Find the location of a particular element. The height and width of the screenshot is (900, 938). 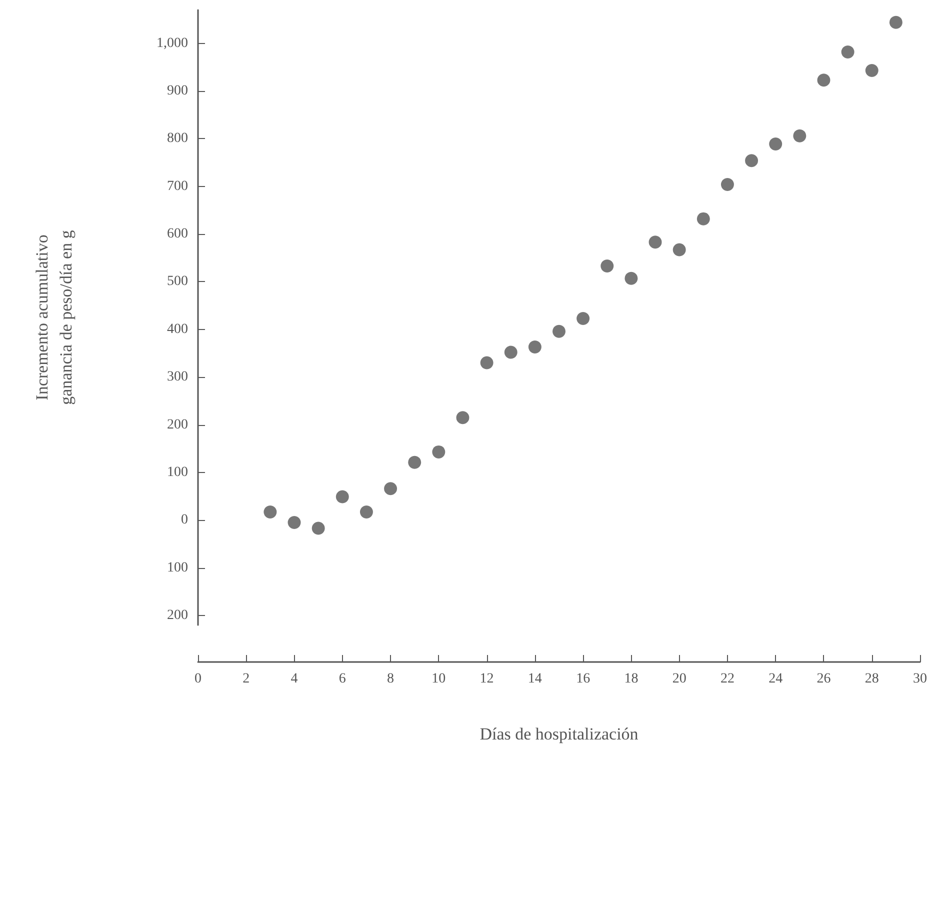

y-tick-label: 0 is located at coordinates (184, 520).